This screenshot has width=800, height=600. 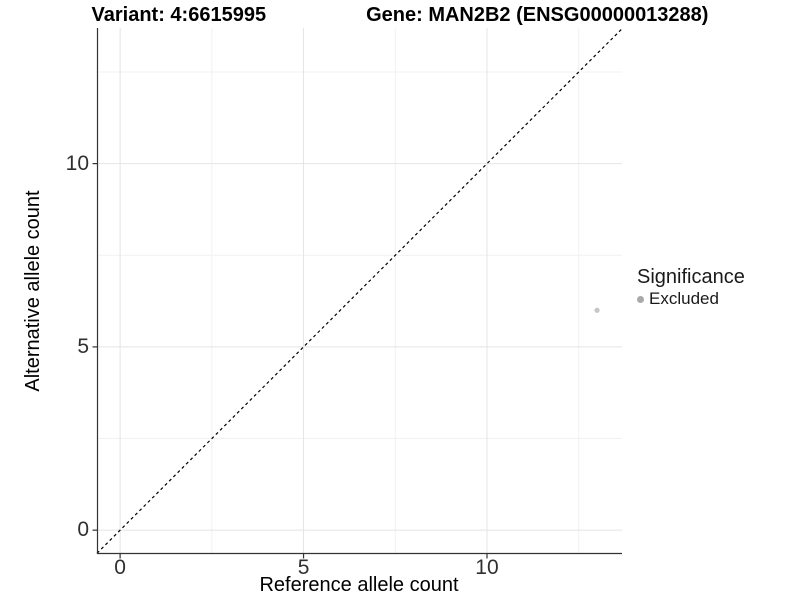 What do you see at coordinates (597, 310) in the screenshot?
I see `data-point` at bounding box center [597, 310].